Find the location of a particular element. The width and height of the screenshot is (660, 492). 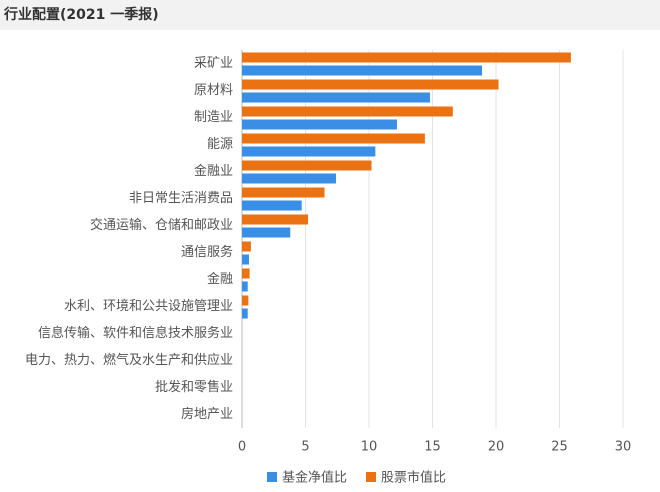

x-tick-label: 10 is located at coordinates (369, 447).